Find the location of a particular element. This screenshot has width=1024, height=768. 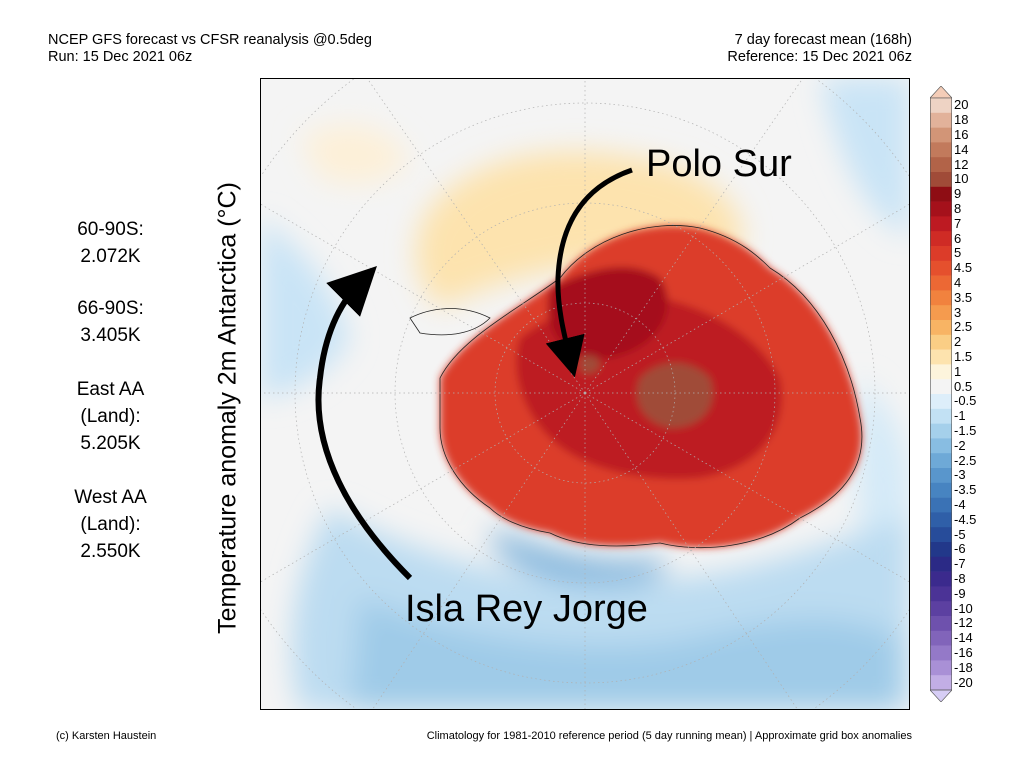

legend-tick-label: -20 is located at coordinates (963, 682).